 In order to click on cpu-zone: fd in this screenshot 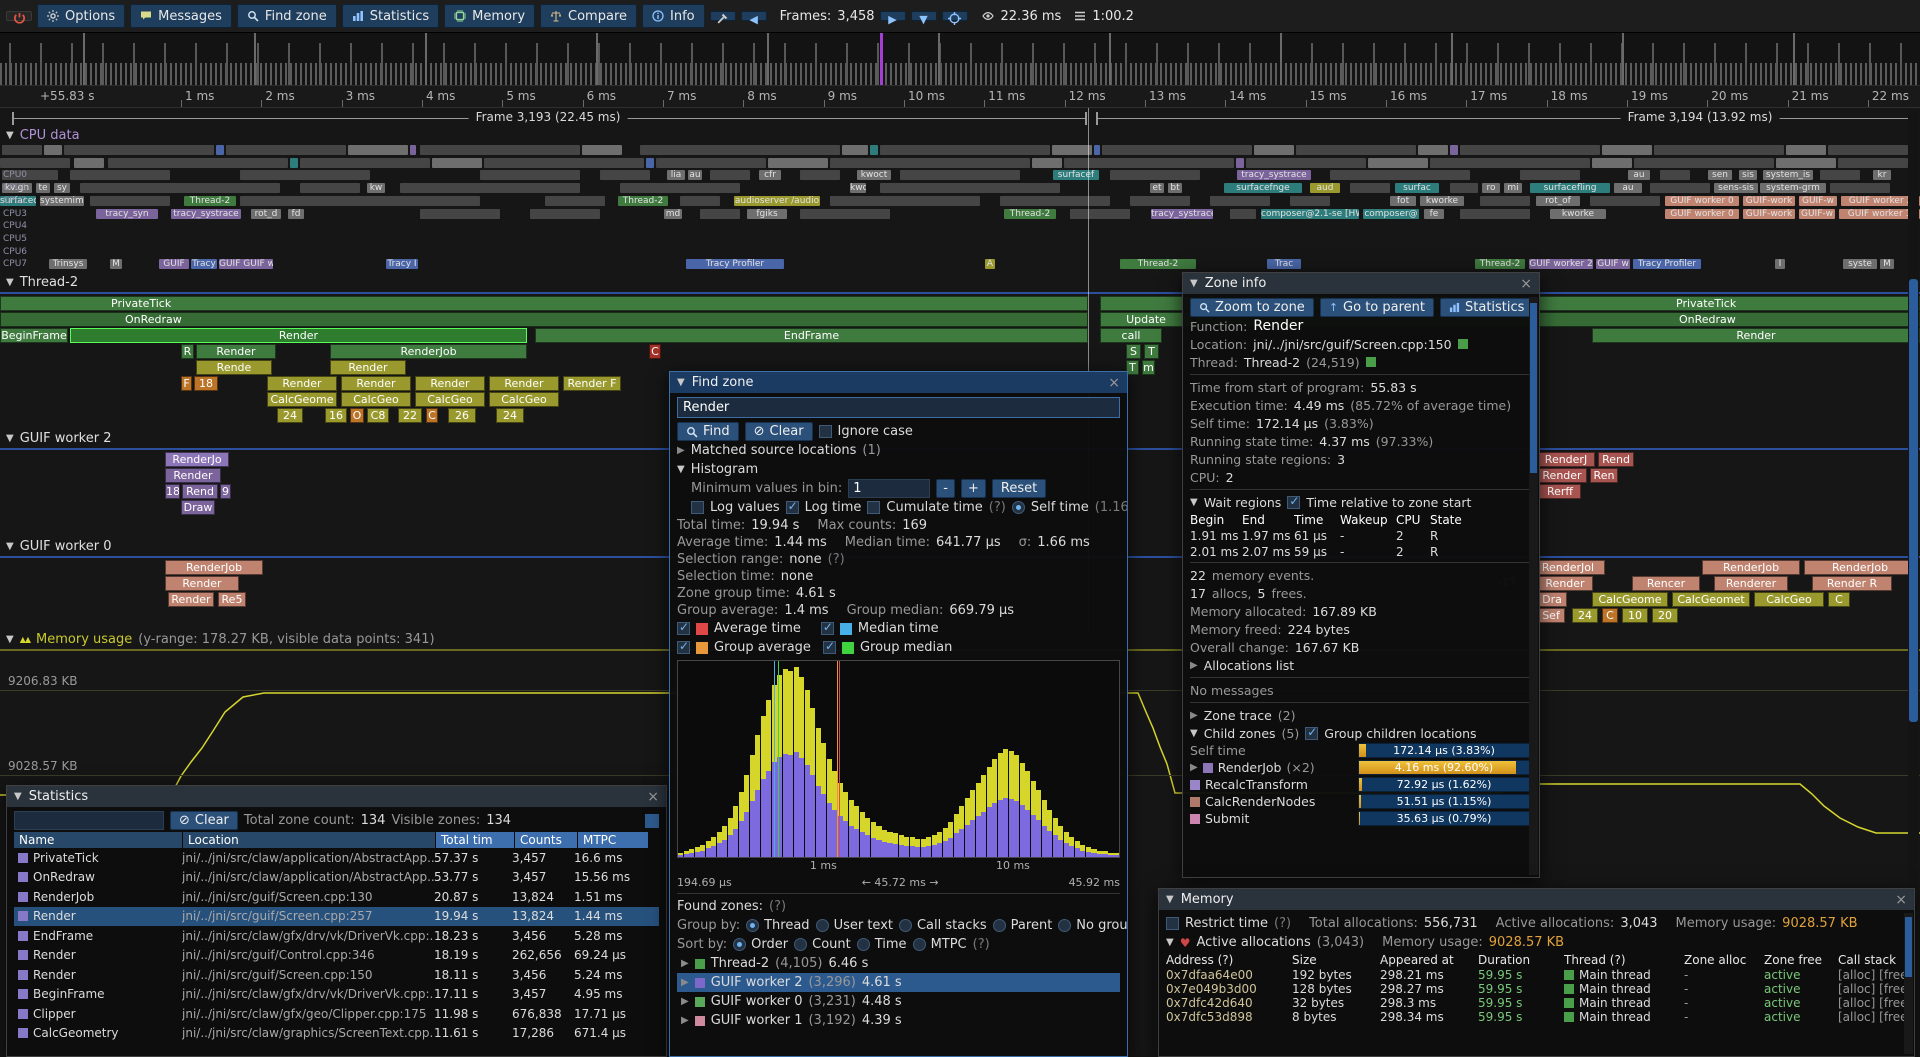, I will do `click(296, 213)`.